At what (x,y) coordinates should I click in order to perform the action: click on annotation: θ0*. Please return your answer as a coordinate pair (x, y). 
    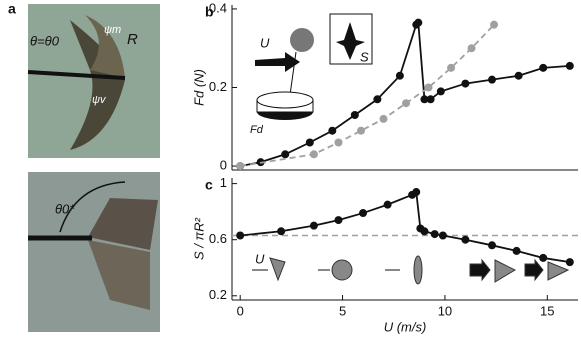
    Looking at the image, I should click on (65, 208).